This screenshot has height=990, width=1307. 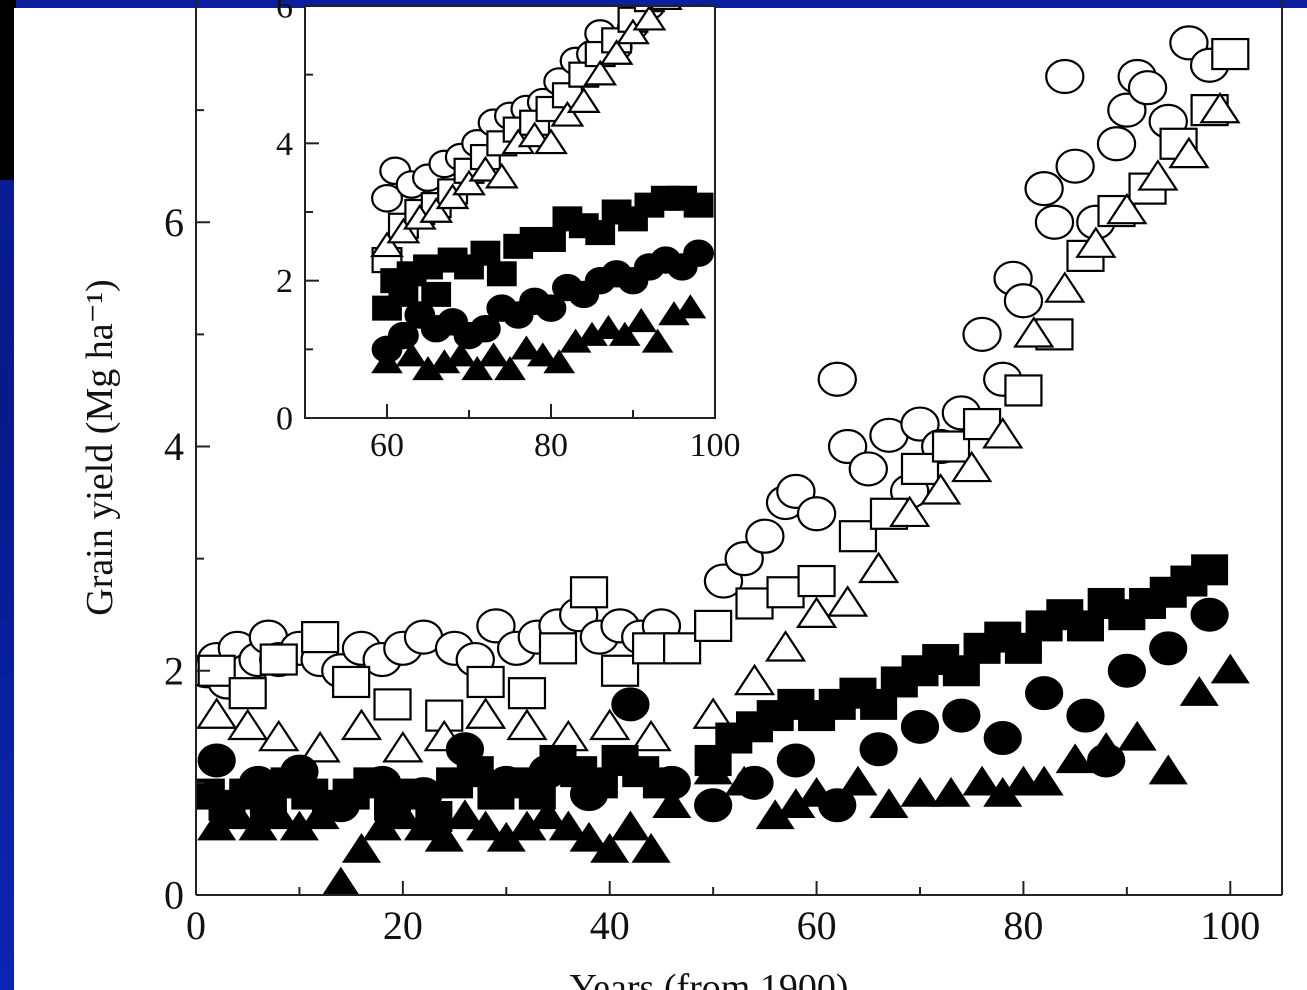 I want to click on inset-series-filled-circle, so click(x=542, y=301).